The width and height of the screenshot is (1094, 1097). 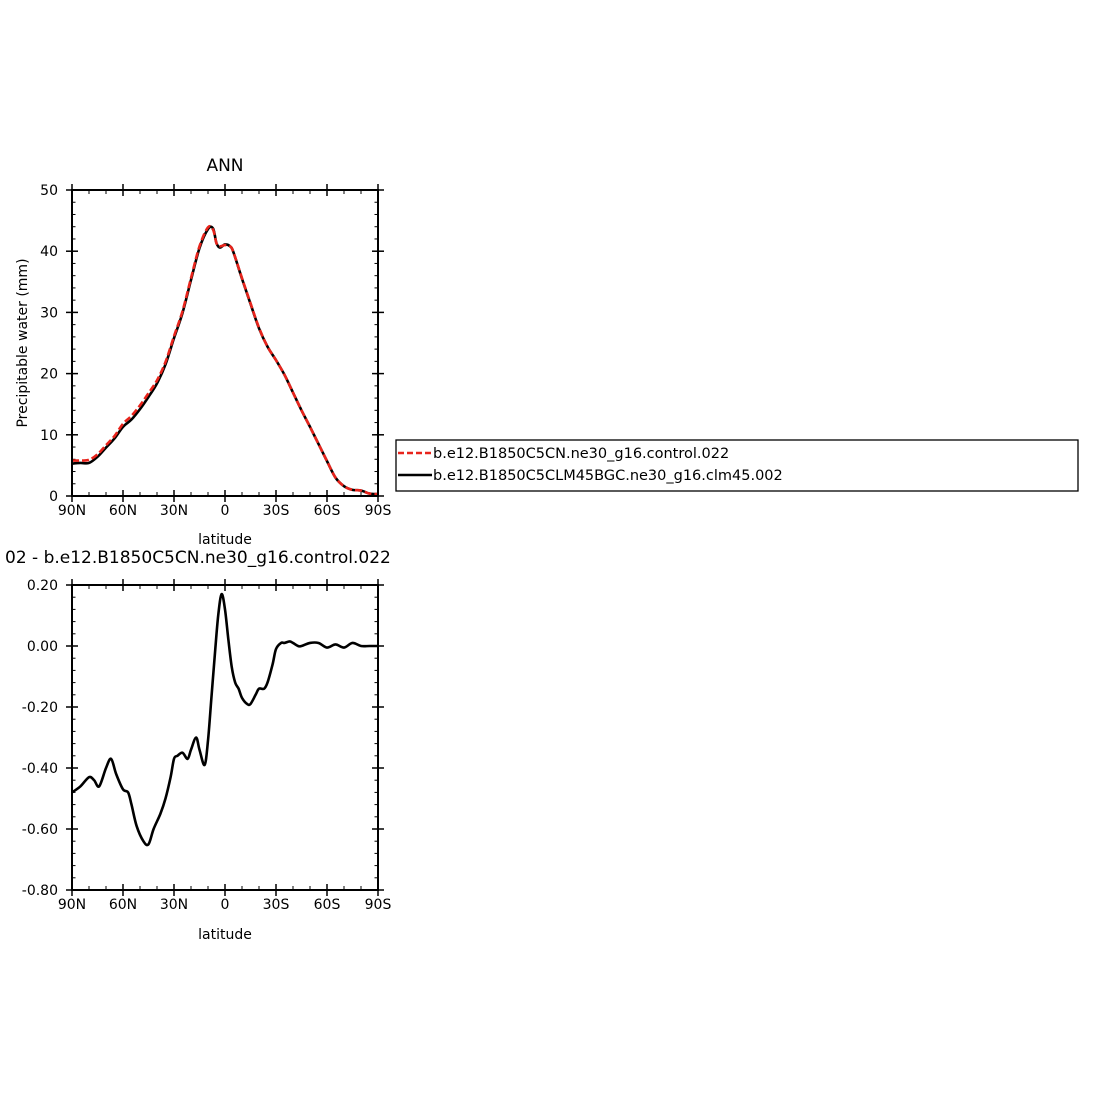 I want to click on bottom-y-tick-label: 0.20, so click(x=42, y=586).